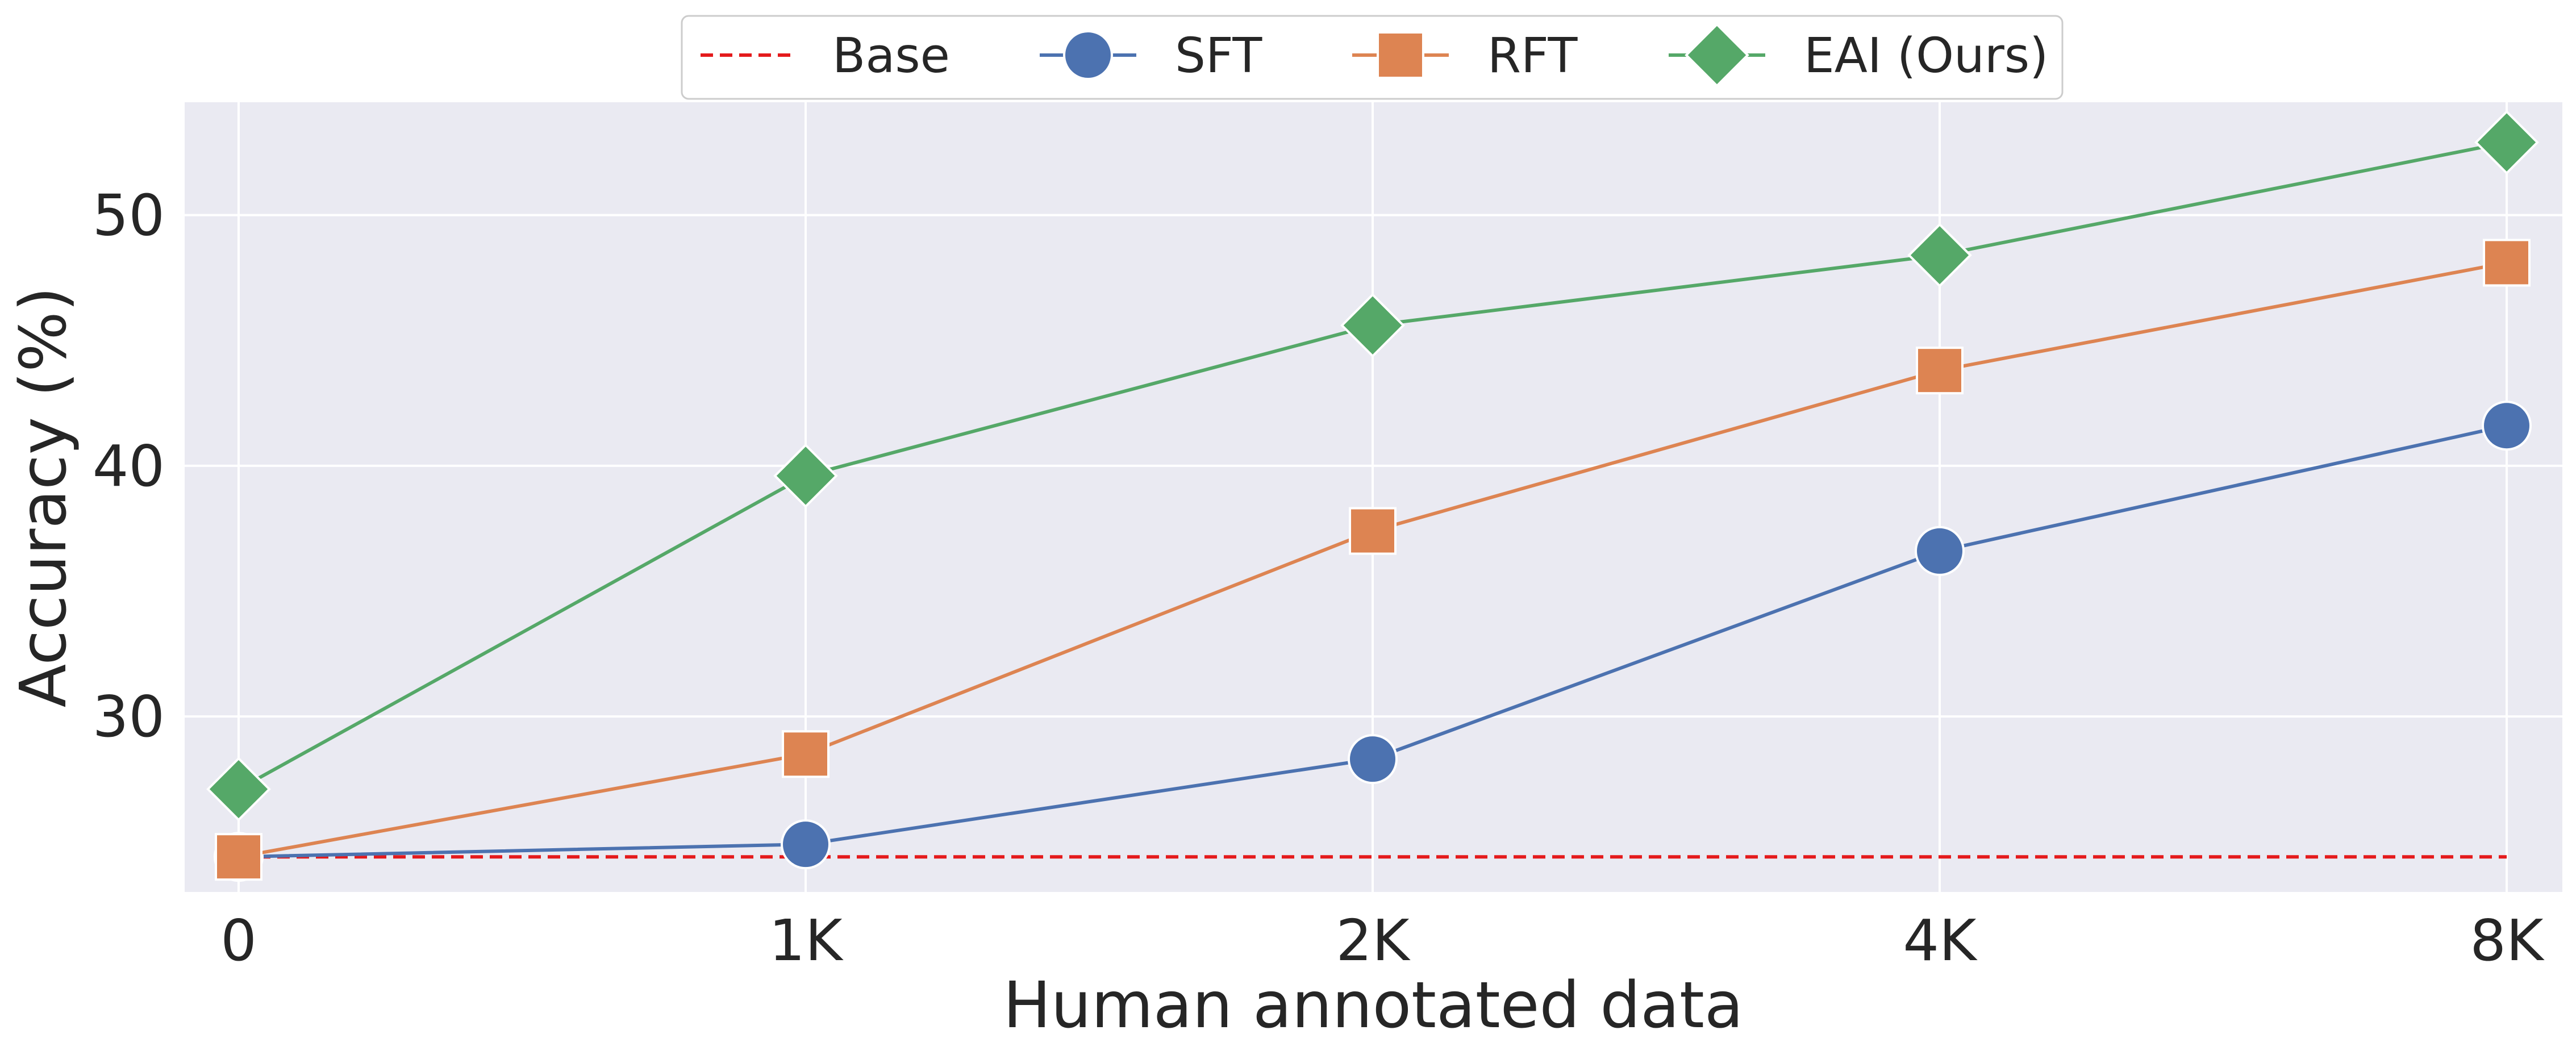  Describe the element at coordinates (1373, 57) in the screenshot. I see `legend: Base SFT RFT EAI (Ours)` at that location.